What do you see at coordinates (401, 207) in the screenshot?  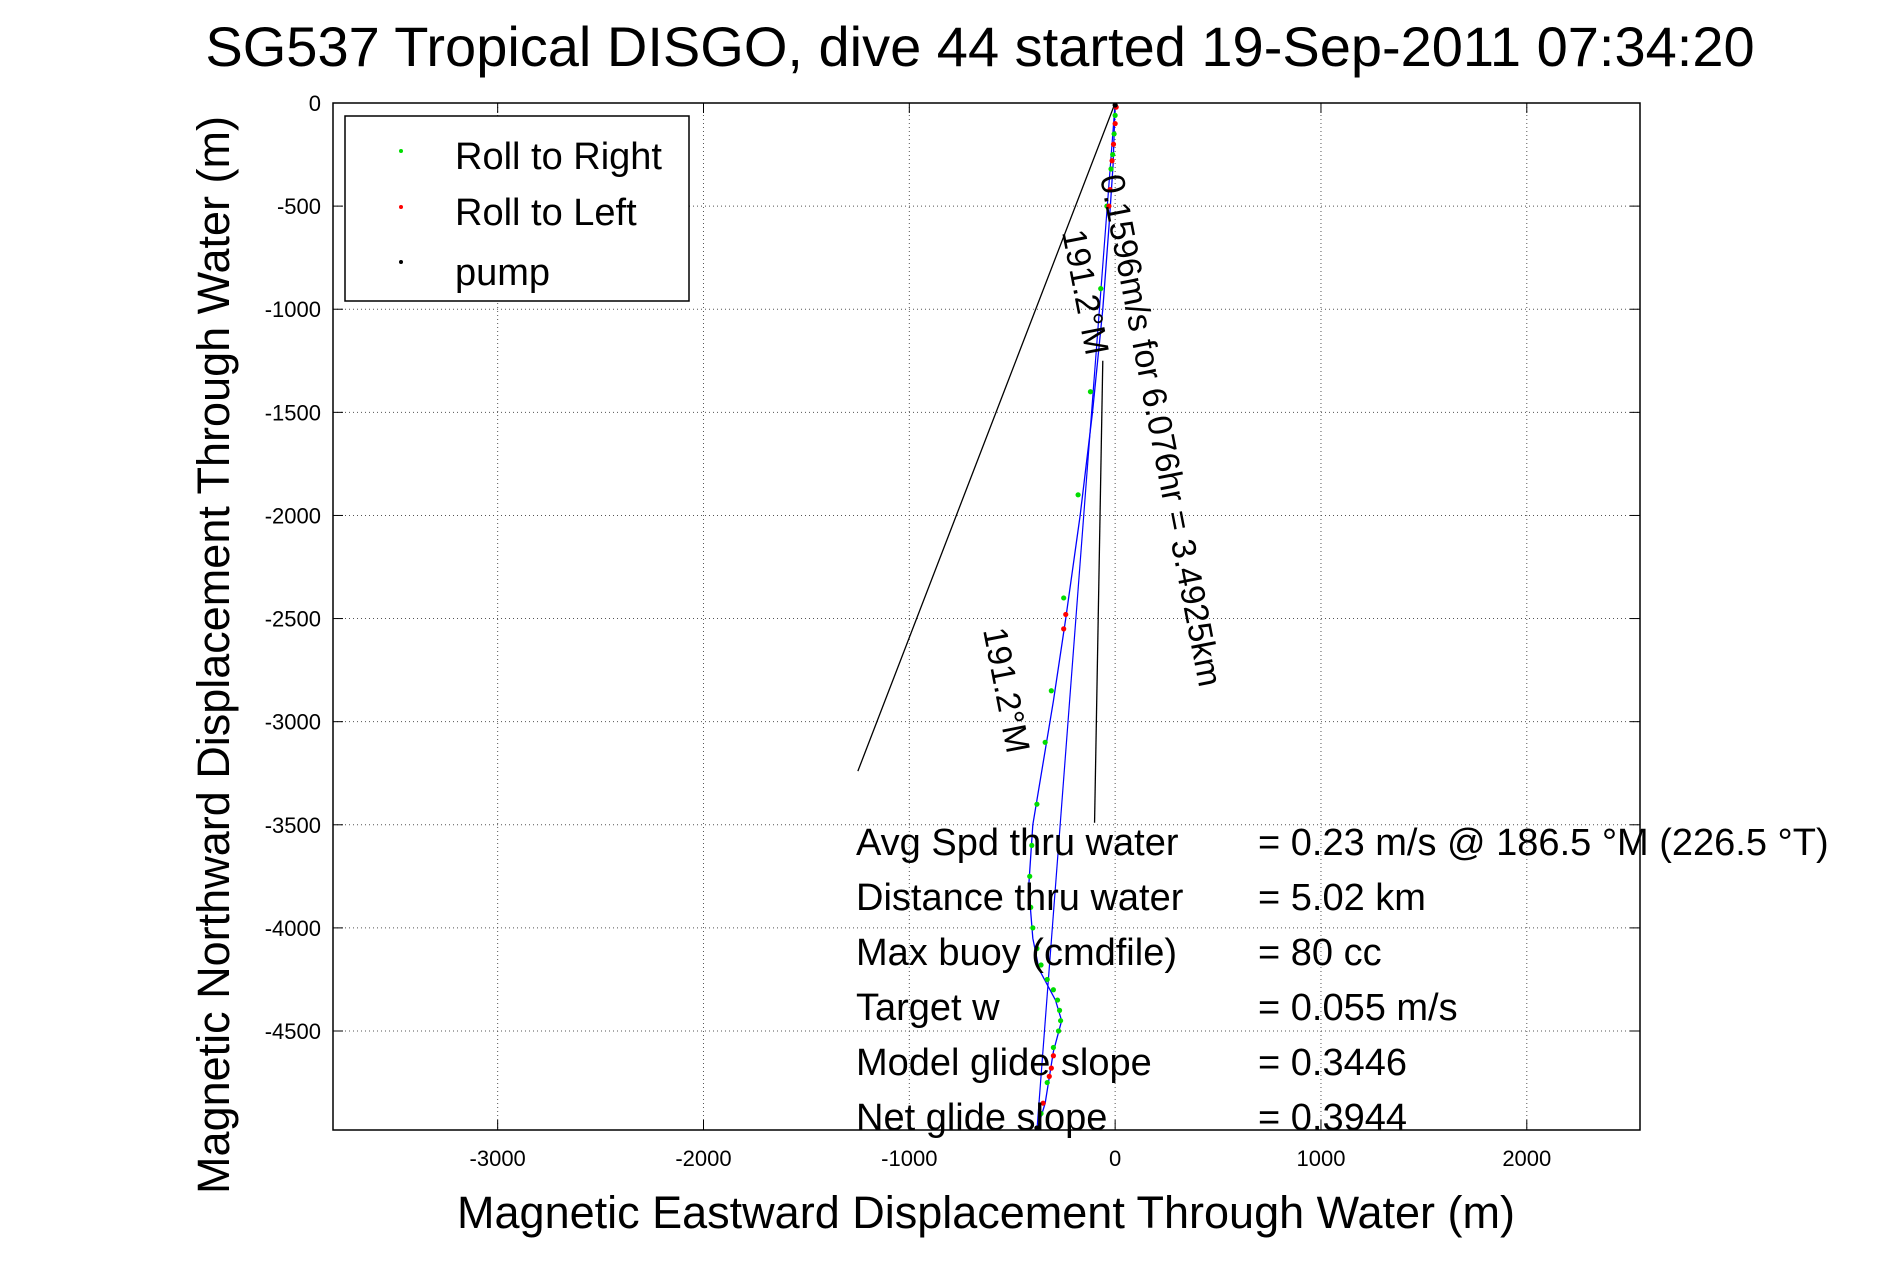 I see `legend-marker-roll-left` at bounding box center [401, 207].